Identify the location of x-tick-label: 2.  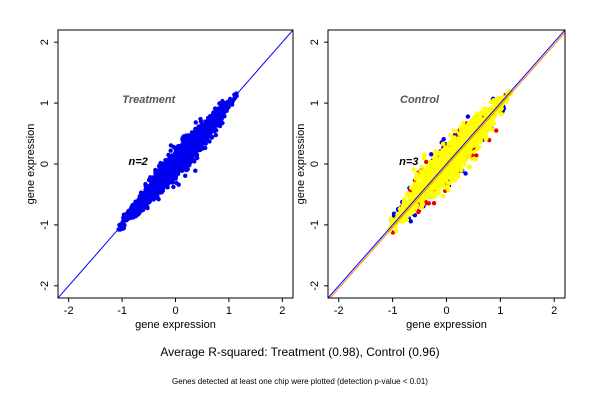
(282, 311).